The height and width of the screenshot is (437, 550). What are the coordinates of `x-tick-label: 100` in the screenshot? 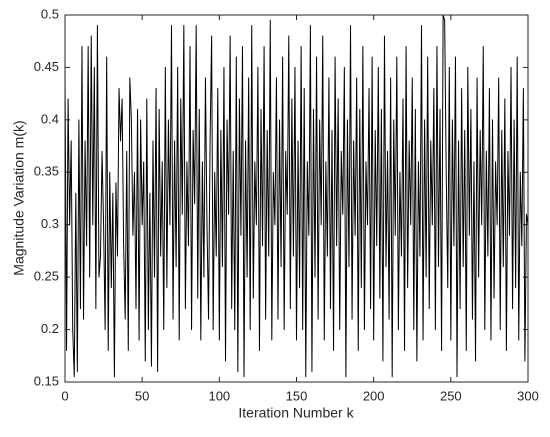 It's located at (219, 395).